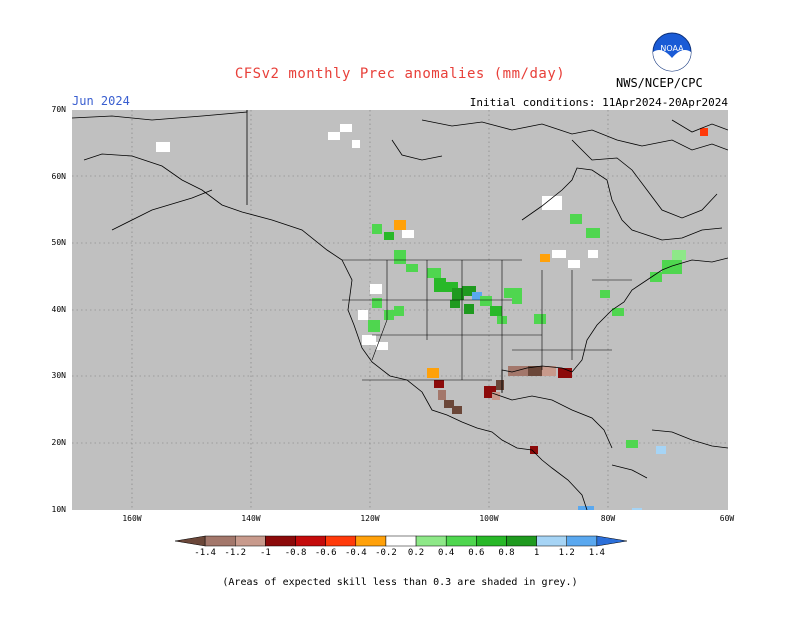 The image size is (800, 618). Describe the element at coordinates (58, 442) in the screenshot. I see `lat-label: 20N` at that location.